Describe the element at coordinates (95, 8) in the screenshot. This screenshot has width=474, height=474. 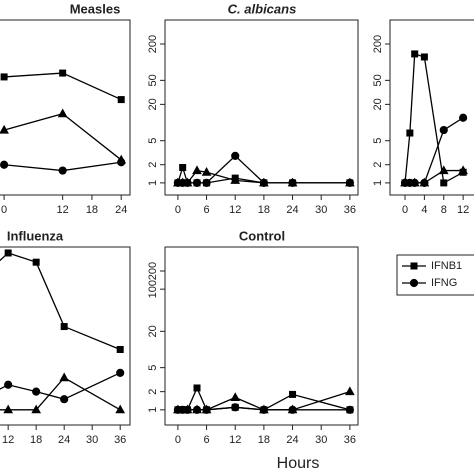
I see `panel-title: Measles` at that location.